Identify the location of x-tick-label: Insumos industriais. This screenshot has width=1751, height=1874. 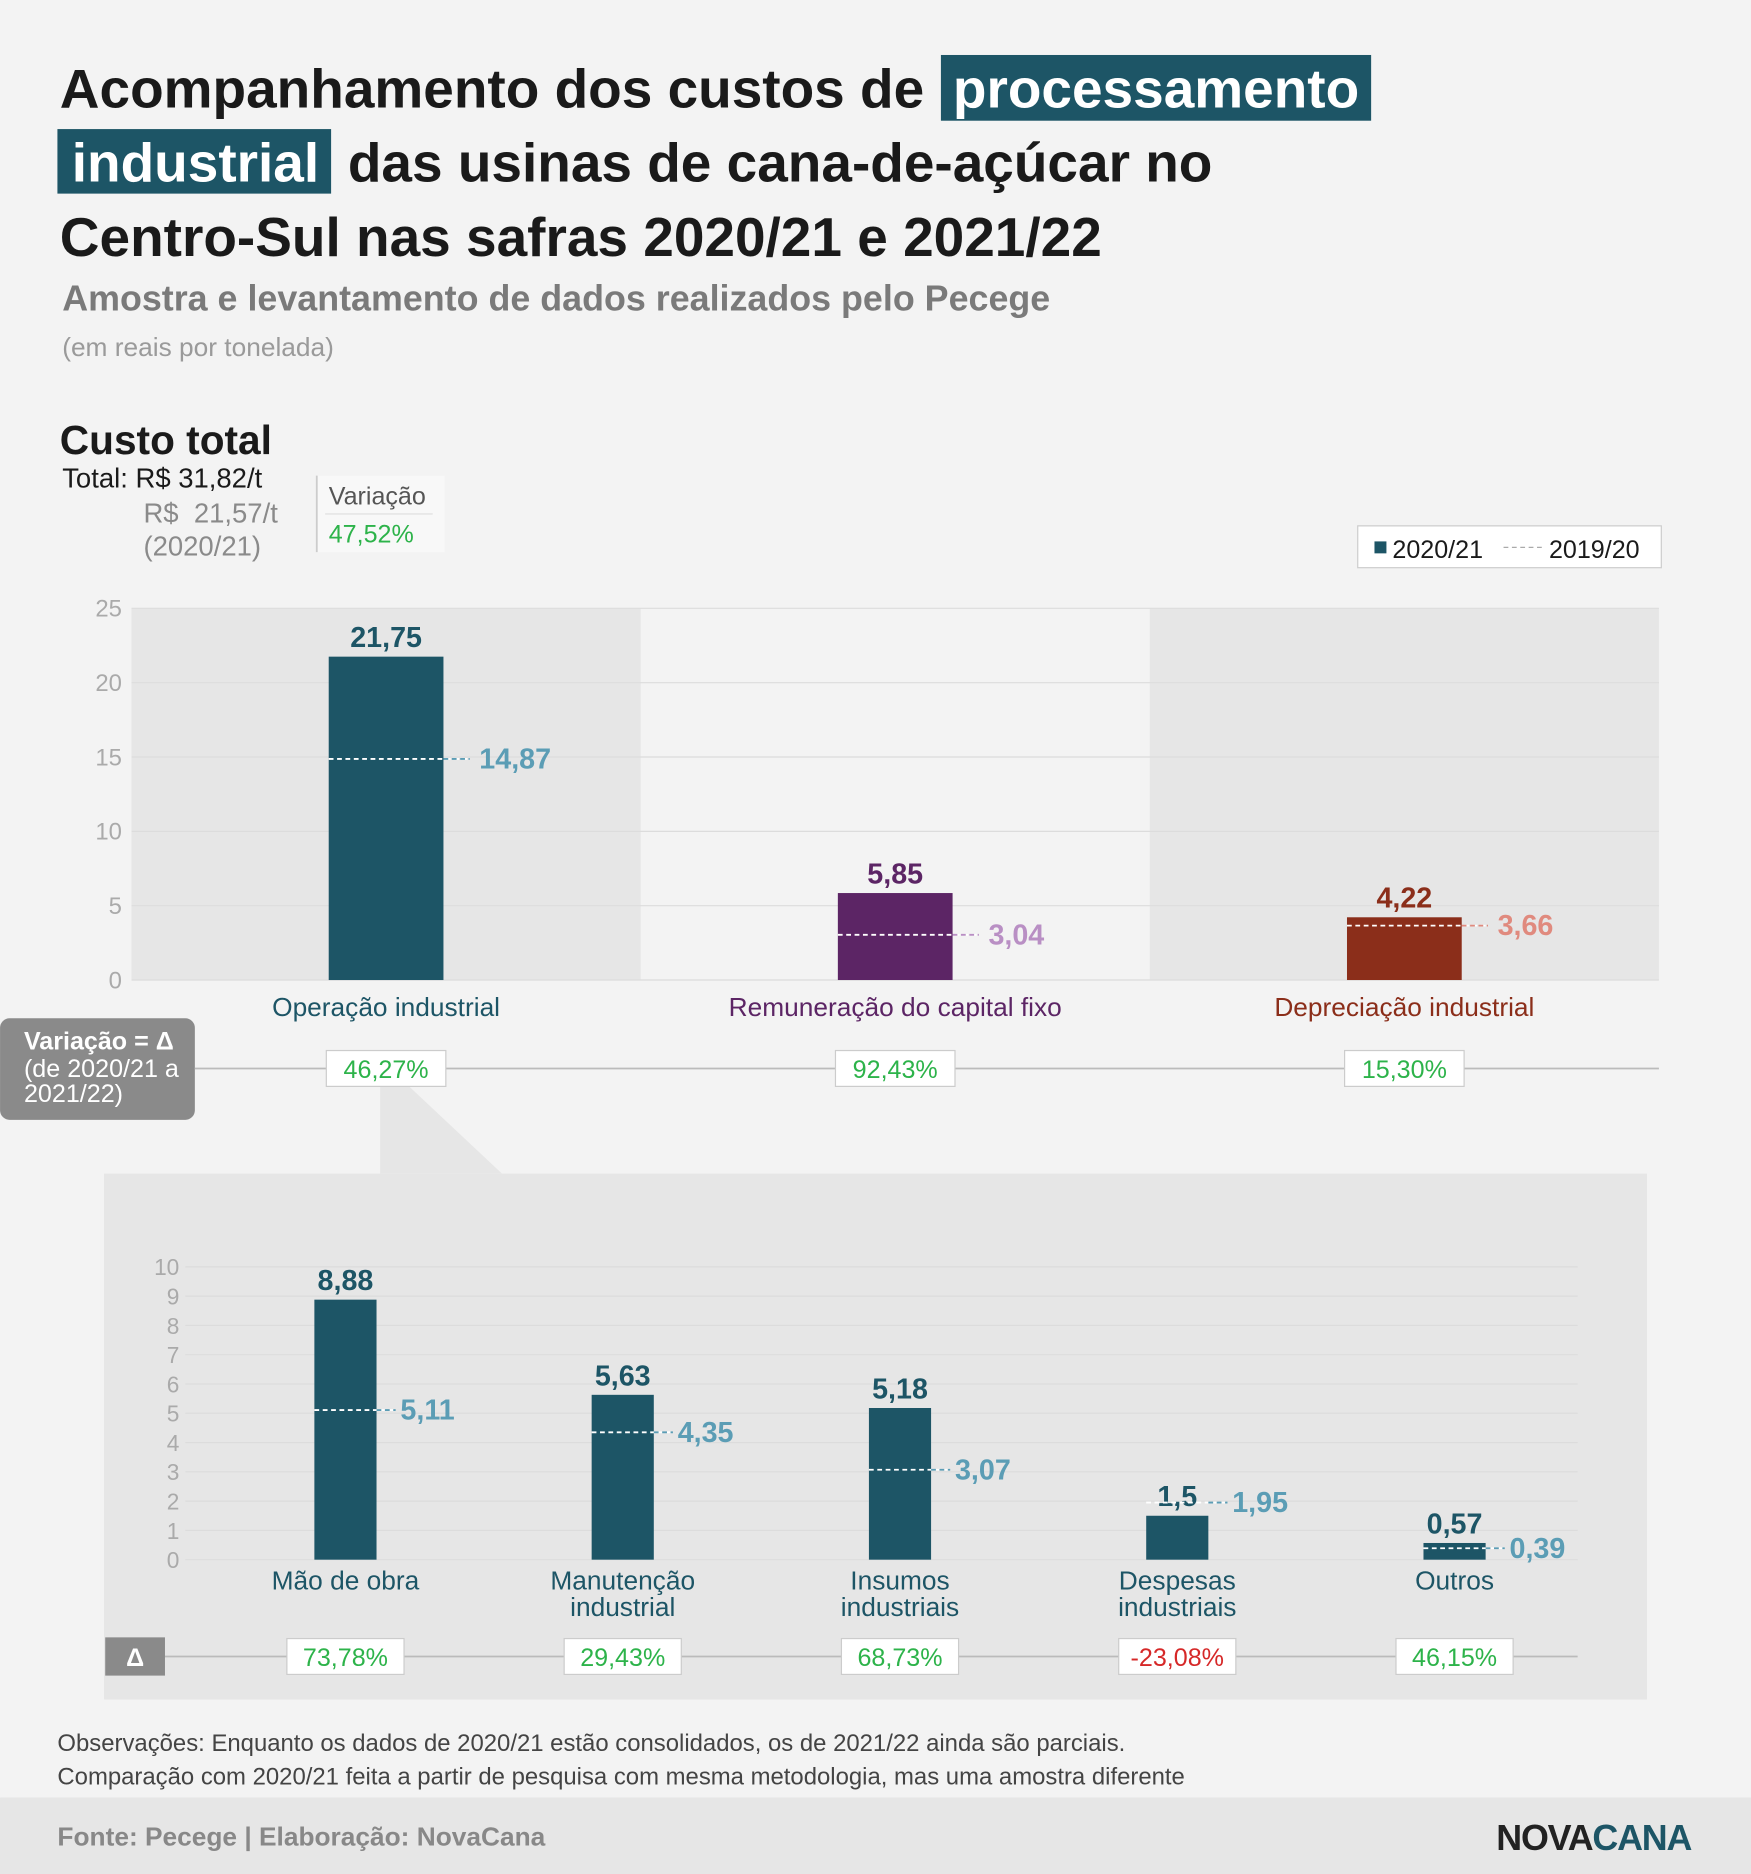
(900, 1595).